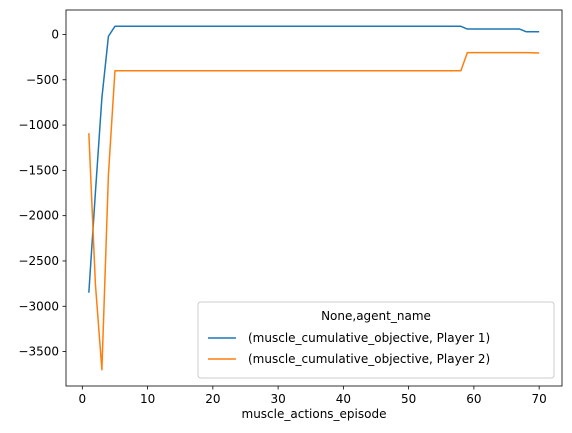 This screenshot has height=433, width=572. I want to click on y-tick-label: −2000, so click(38, 216).